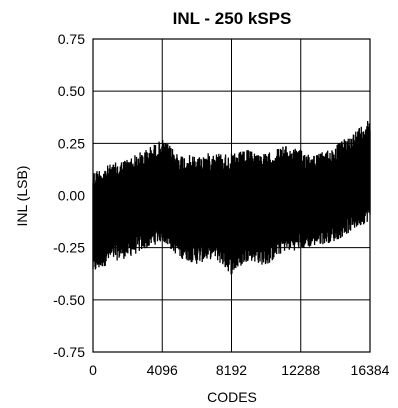  I want to click on y-axis-label: INL (LSB), so click(22, 196).